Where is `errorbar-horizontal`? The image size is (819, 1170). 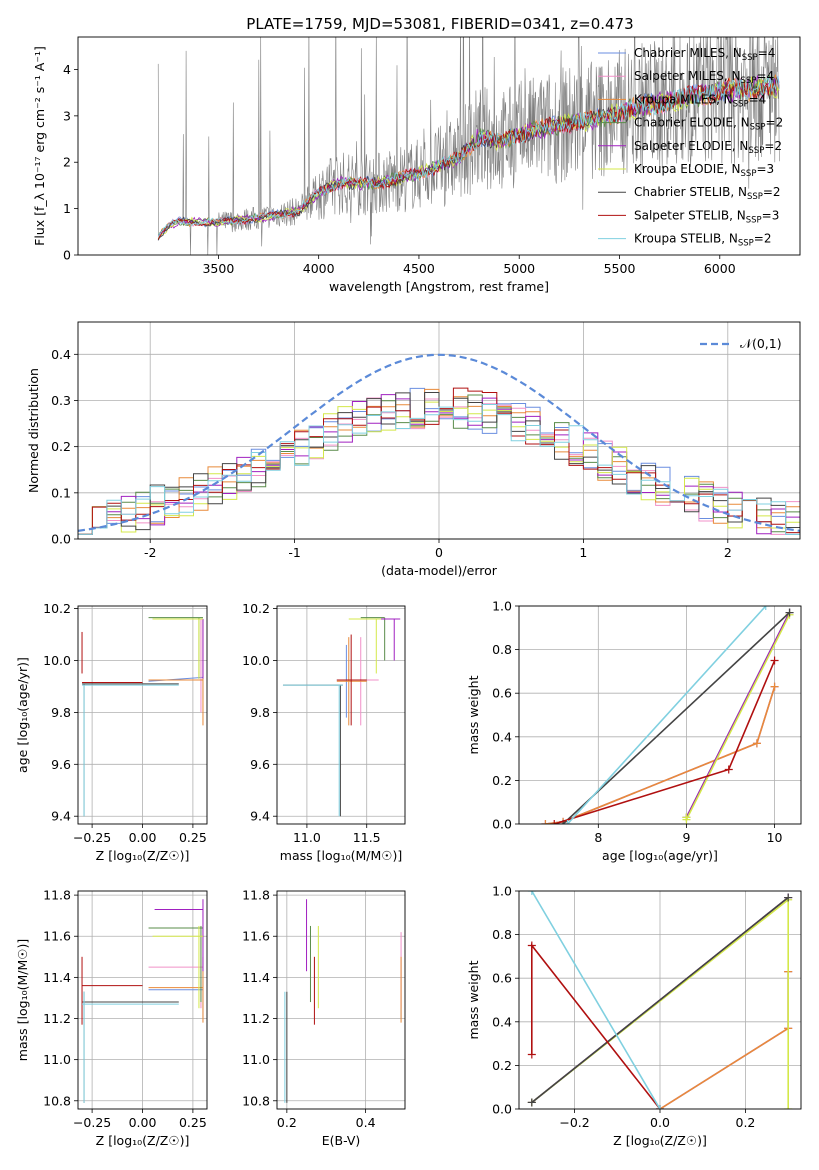 errorbar-horizontal is located at coordinates (176, 679).